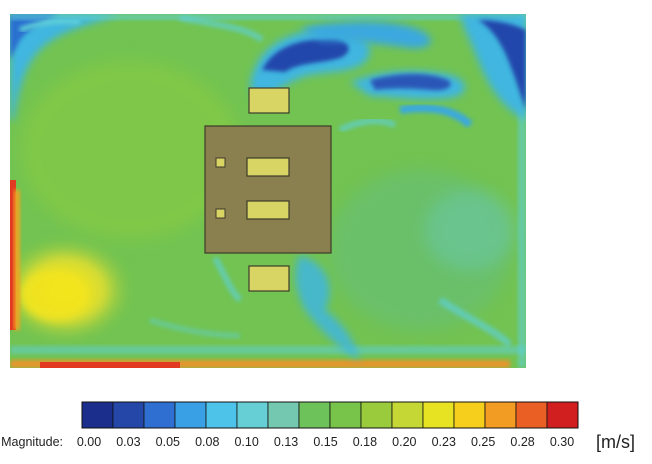  I want to click on small-square-lower, so click(220, 213).